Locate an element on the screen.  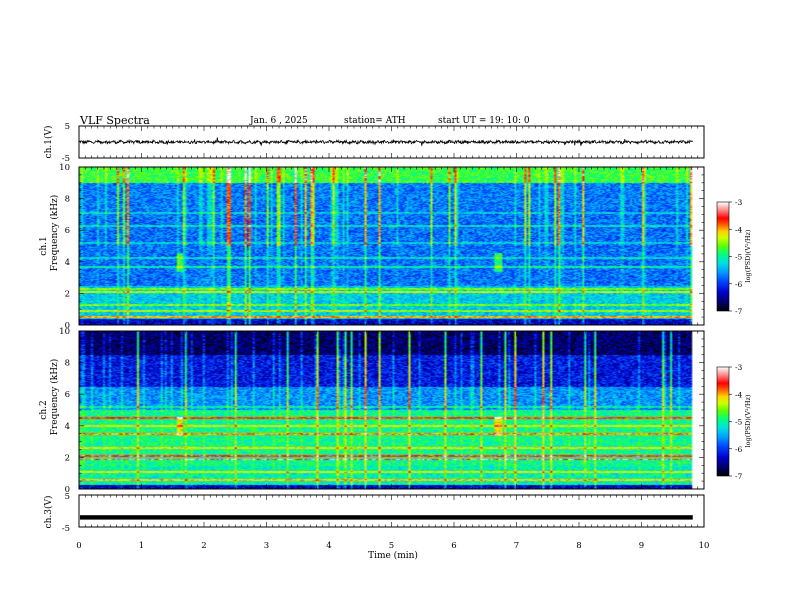
ch3-tick-marks is located at coordinates (391, 511).